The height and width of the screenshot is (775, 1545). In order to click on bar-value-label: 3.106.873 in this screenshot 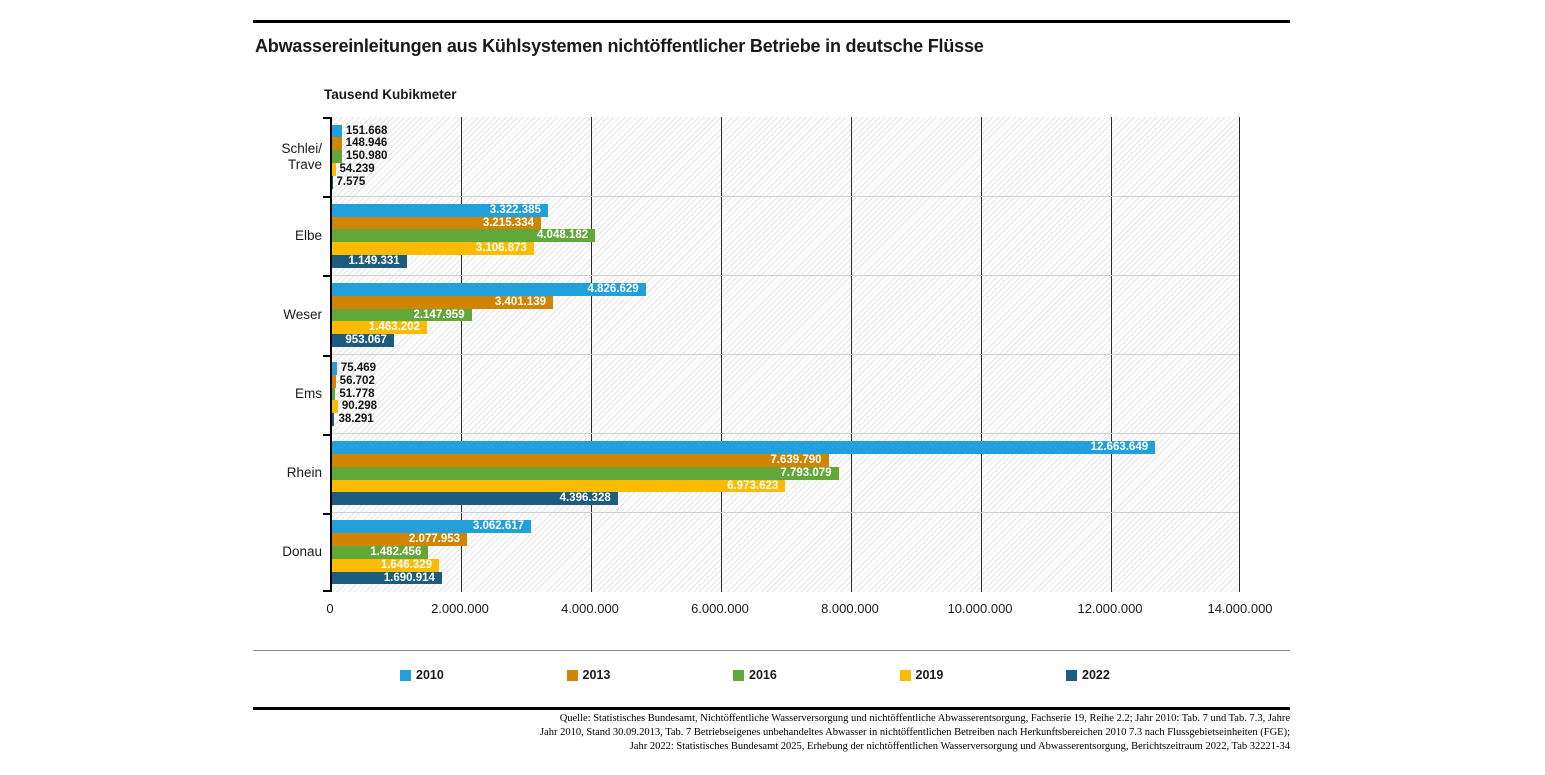, I will do `click(501, 248)`.